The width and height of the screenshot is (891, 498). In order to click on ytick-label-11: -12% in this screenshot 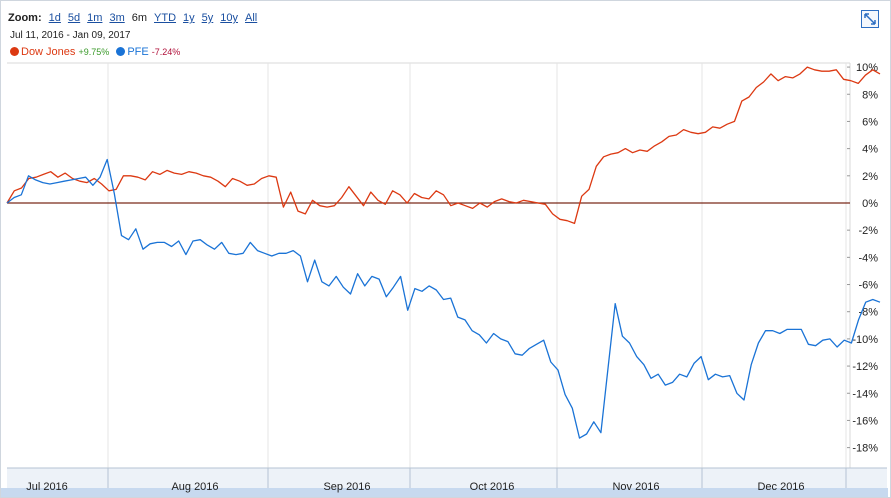, I will do `click(865, 367)`.